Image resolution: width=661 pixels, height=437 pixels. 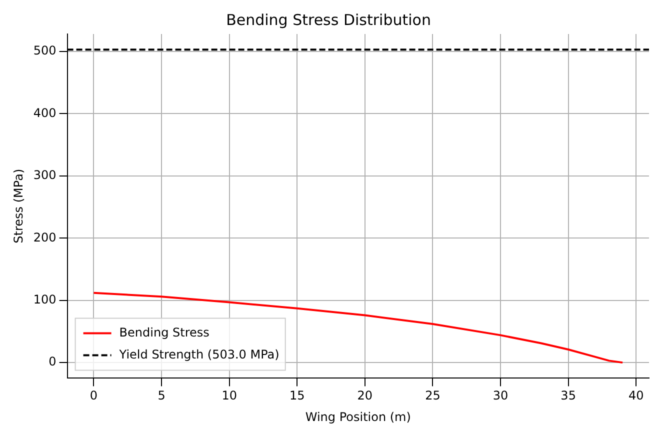 I want to click on y-tick-label: 0, so click(x=52, y=361).